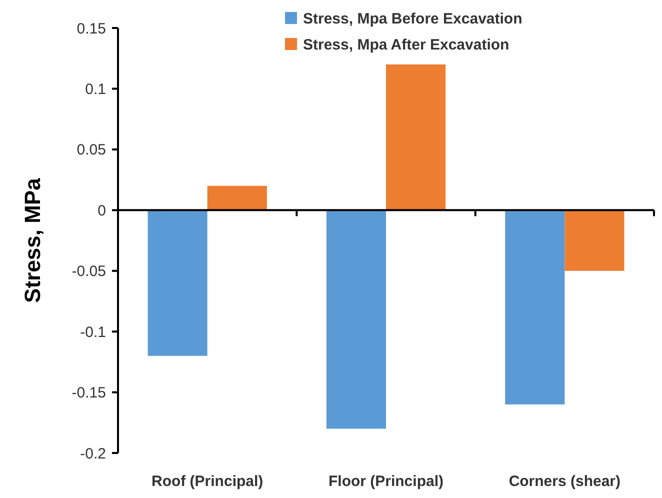  I want to click on y-tick-label: 0.05, so click(91, 150).